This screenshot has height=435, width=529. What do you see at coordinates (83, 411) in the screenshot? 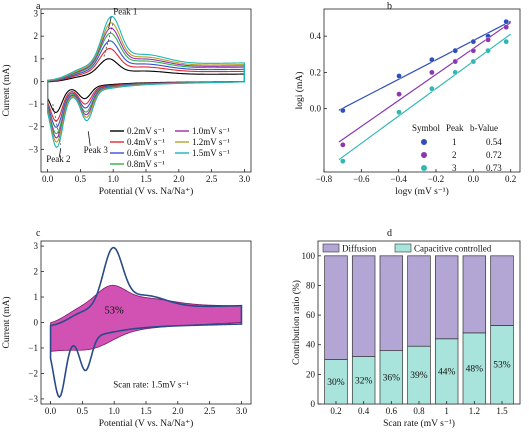
I see `panel-c-xtick-label: 0.5` at bounding box center [83, 411].